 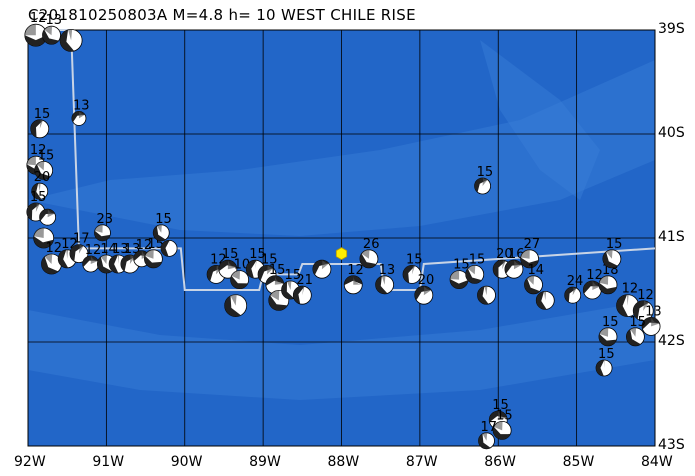 I want to click on lon-label: 84W, so click(x=657, y=462).